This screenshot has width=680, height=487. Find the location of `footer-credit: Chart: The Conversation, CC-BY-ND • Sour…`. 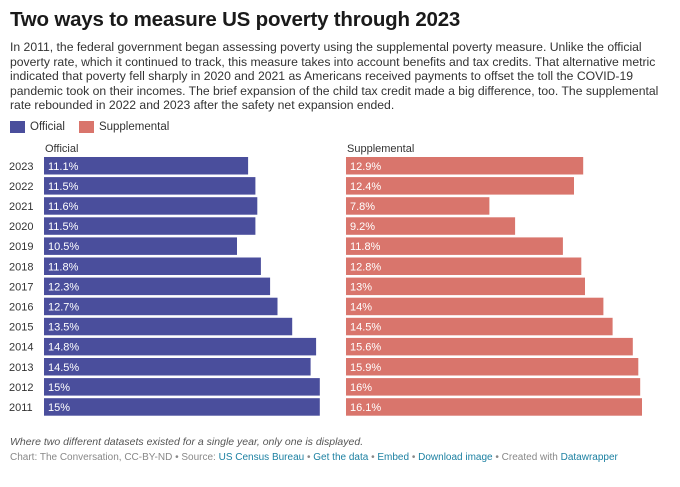

footer-credit: Chart: The Conversation, CC-BY-ND • Sour… is located at coordinates (114, 457).